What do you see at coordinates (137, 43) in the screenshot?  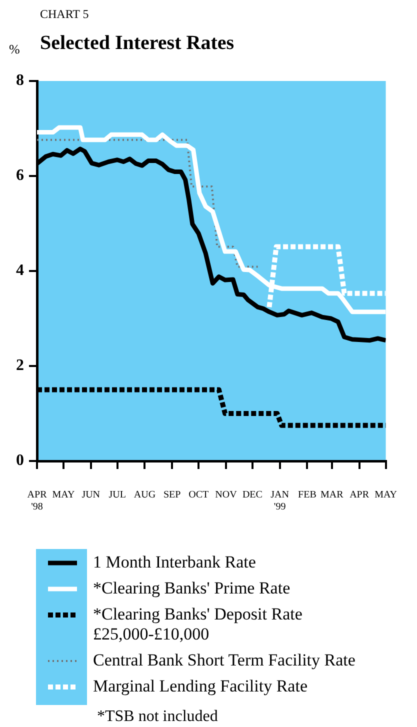 I see `chart-title: Selected Interest Rates` at bounding box center [137, 43].